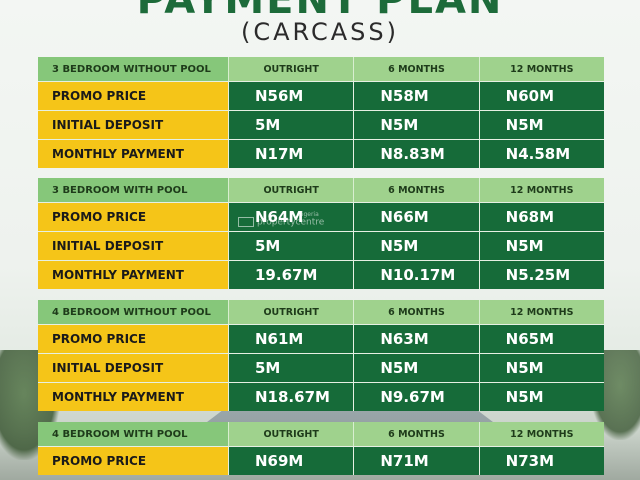 The image size is (640, 480). What do you see at coordinates (320, 32) in the screenshot?
I see `page-subtitle: (CARCASS)` at bounding box center [320, 32].